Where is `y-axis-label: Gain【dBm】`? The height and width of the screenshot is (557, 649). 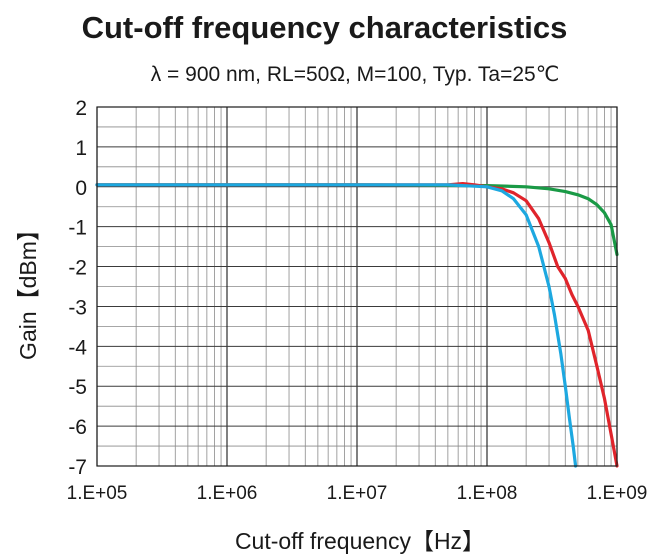
y-axis-label: Gain【dBm】 is located at coordinates (28, 289).